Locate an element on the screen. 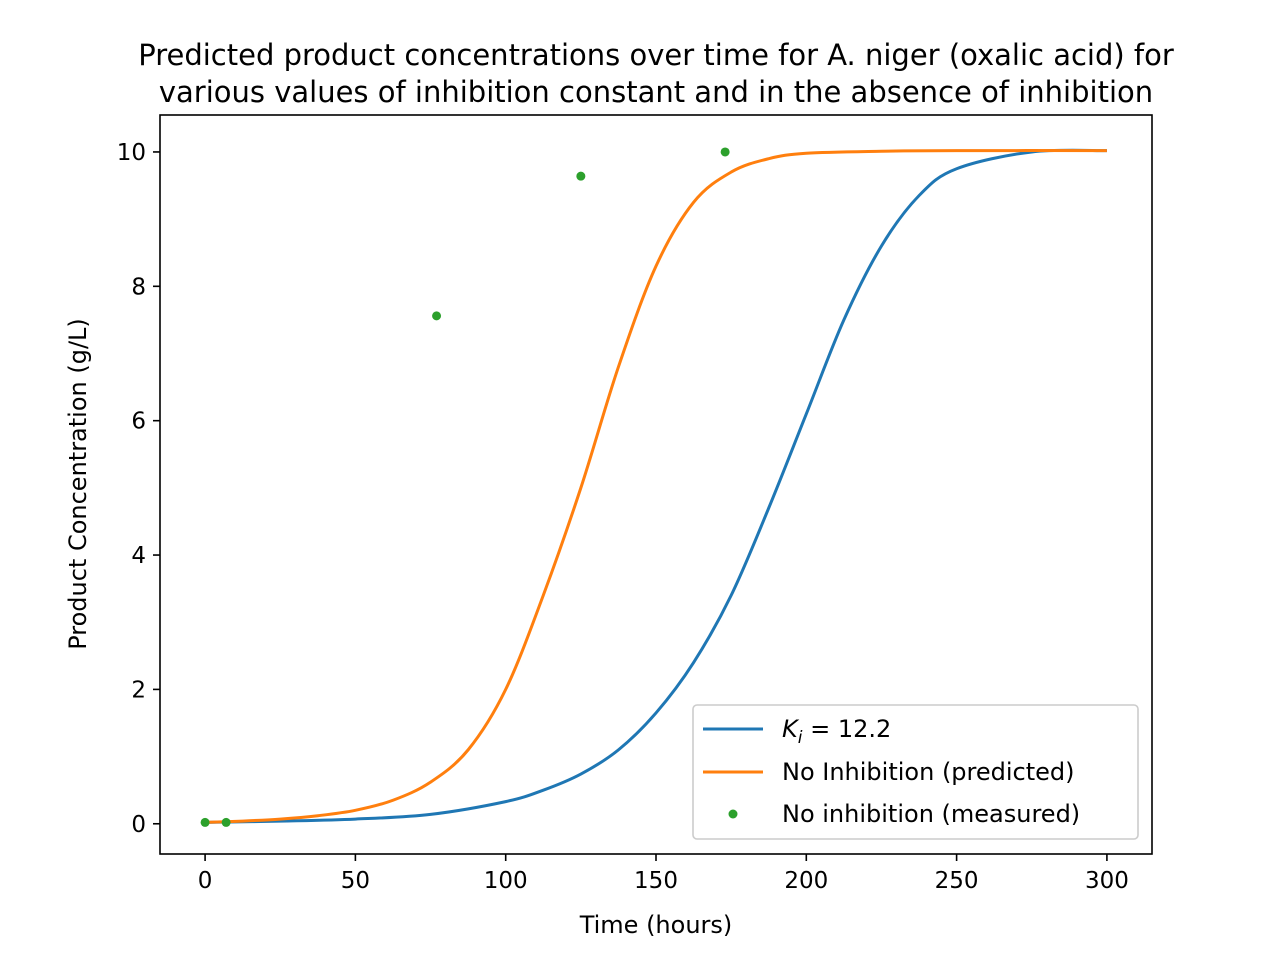 The image size is (1280, 960). legend-label-ki-symbol: K is located at coordinates (791, 729).